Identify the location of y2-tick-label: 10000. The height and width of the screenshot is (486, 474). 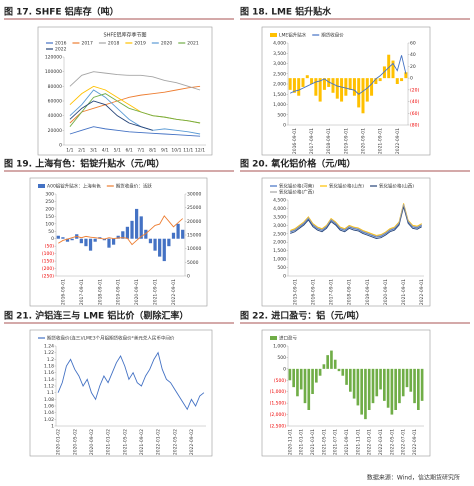
(194, 249).